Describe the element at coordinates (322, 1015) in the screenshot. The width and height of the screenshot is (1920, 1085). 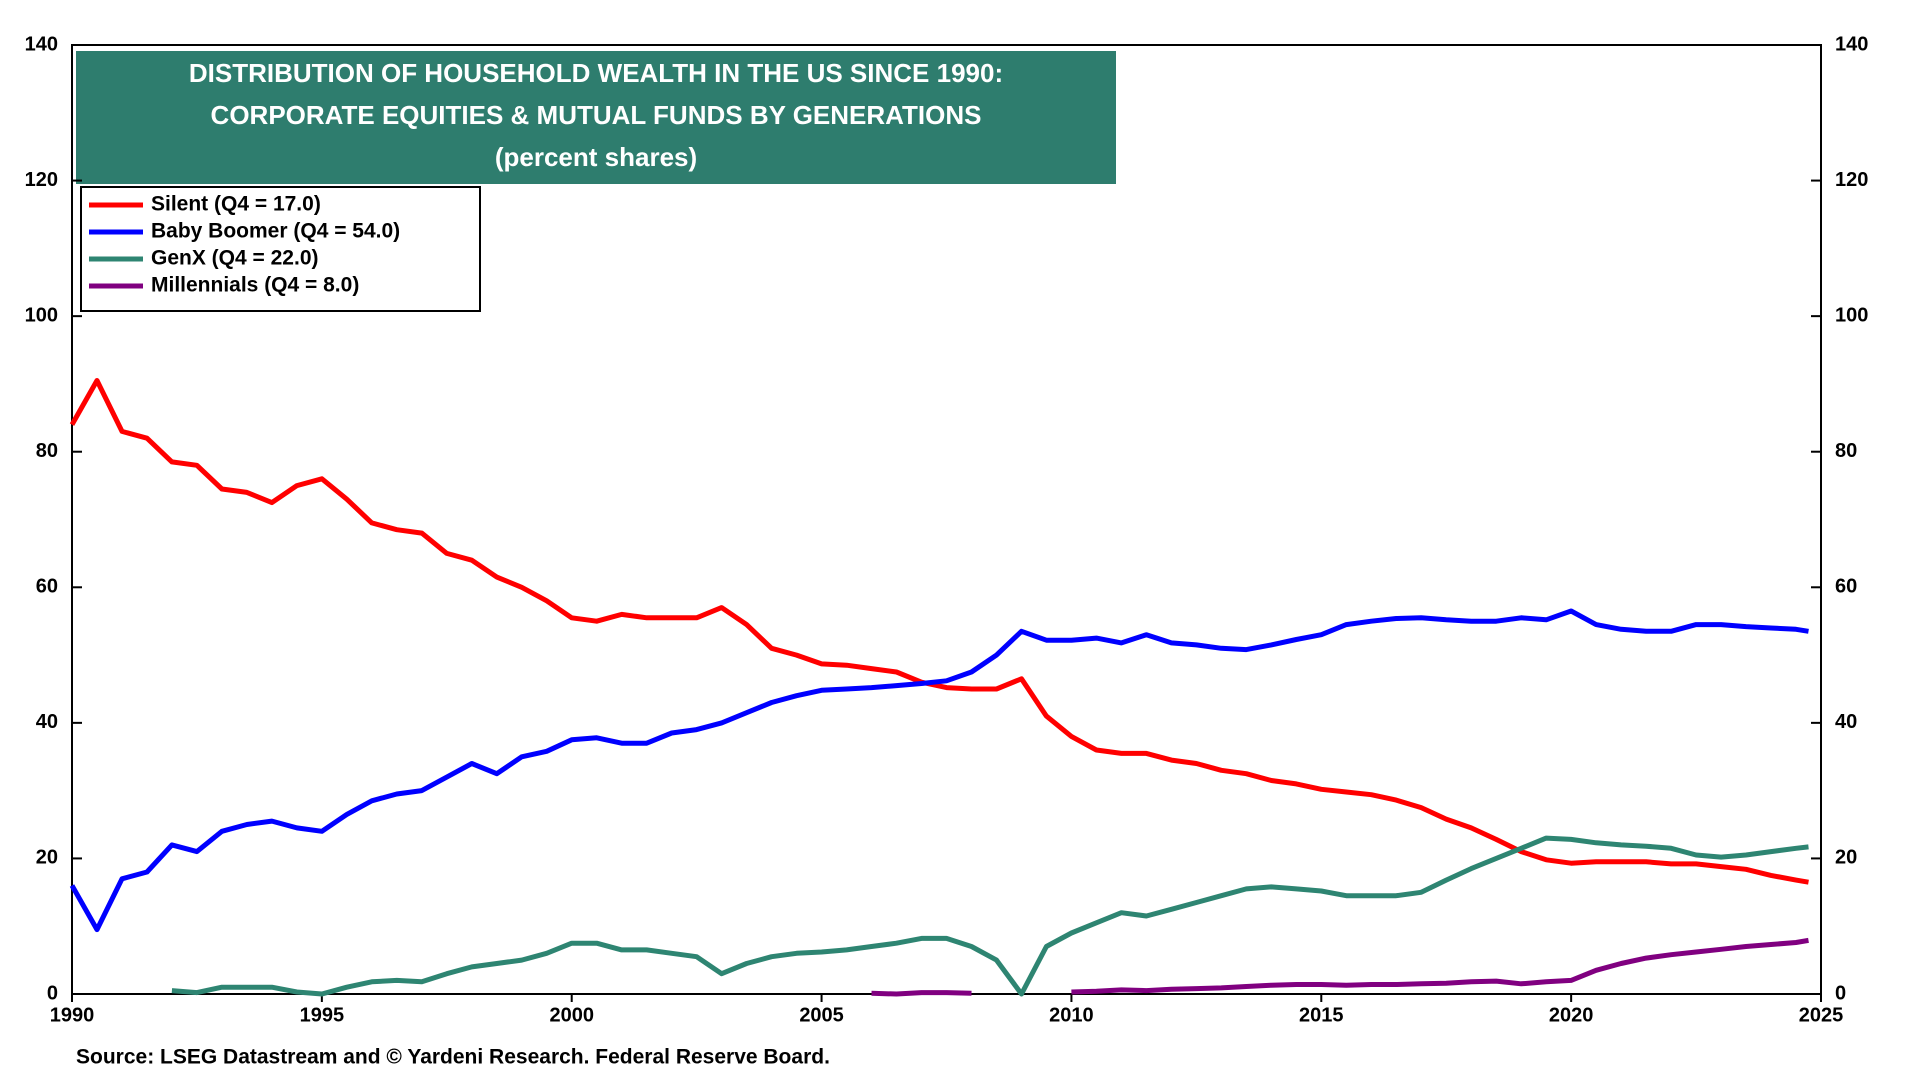
I see `x-tick-label: 1995` at that location.